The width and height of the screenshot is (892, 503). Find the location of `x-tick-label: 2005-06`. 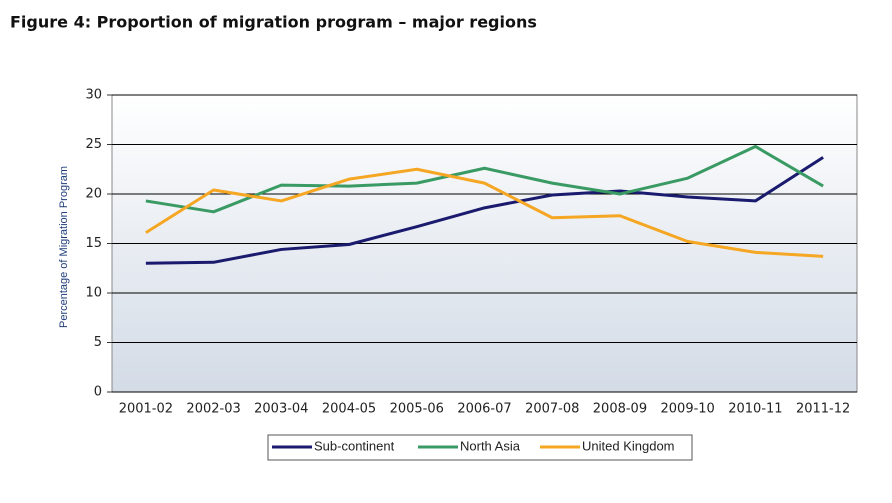

x-tick-label: 2005-06 is located at coordinates (417, 409).